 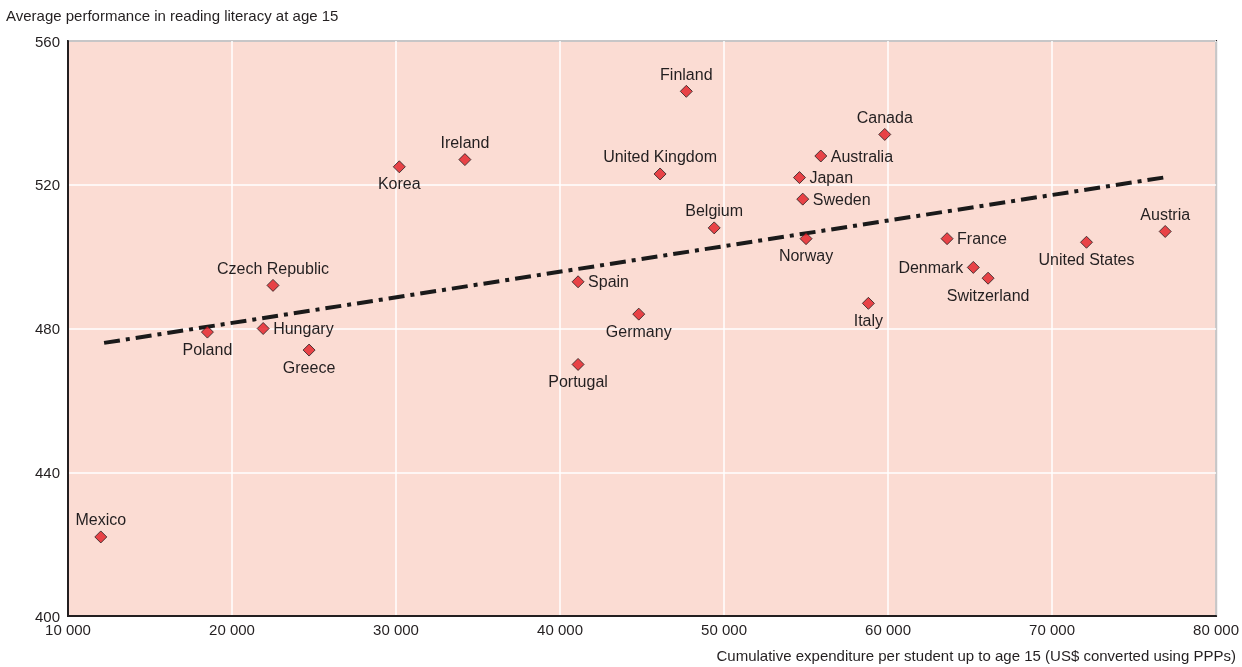 What do you see at coordinates (47, 472) in the screenshot?
I see `y-tick-label: 440` at bounding box center [47, 472].